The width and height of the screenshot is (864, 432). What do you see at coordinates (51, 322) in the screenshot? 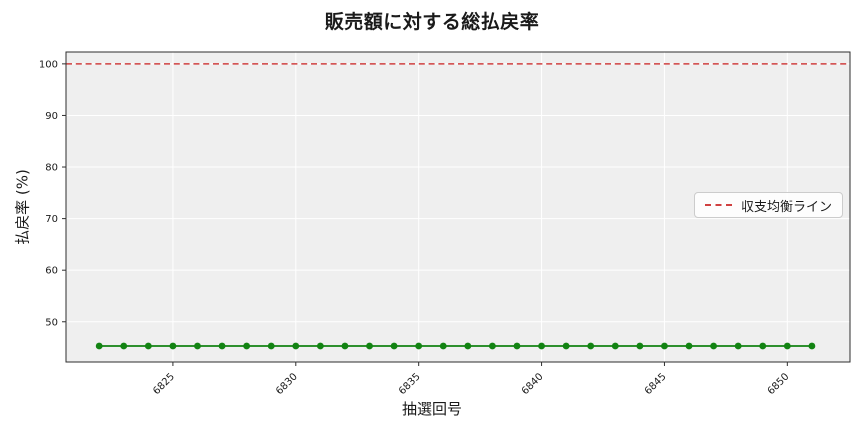
I see `y-tick-label: 50` at bounding box center [51, 322].